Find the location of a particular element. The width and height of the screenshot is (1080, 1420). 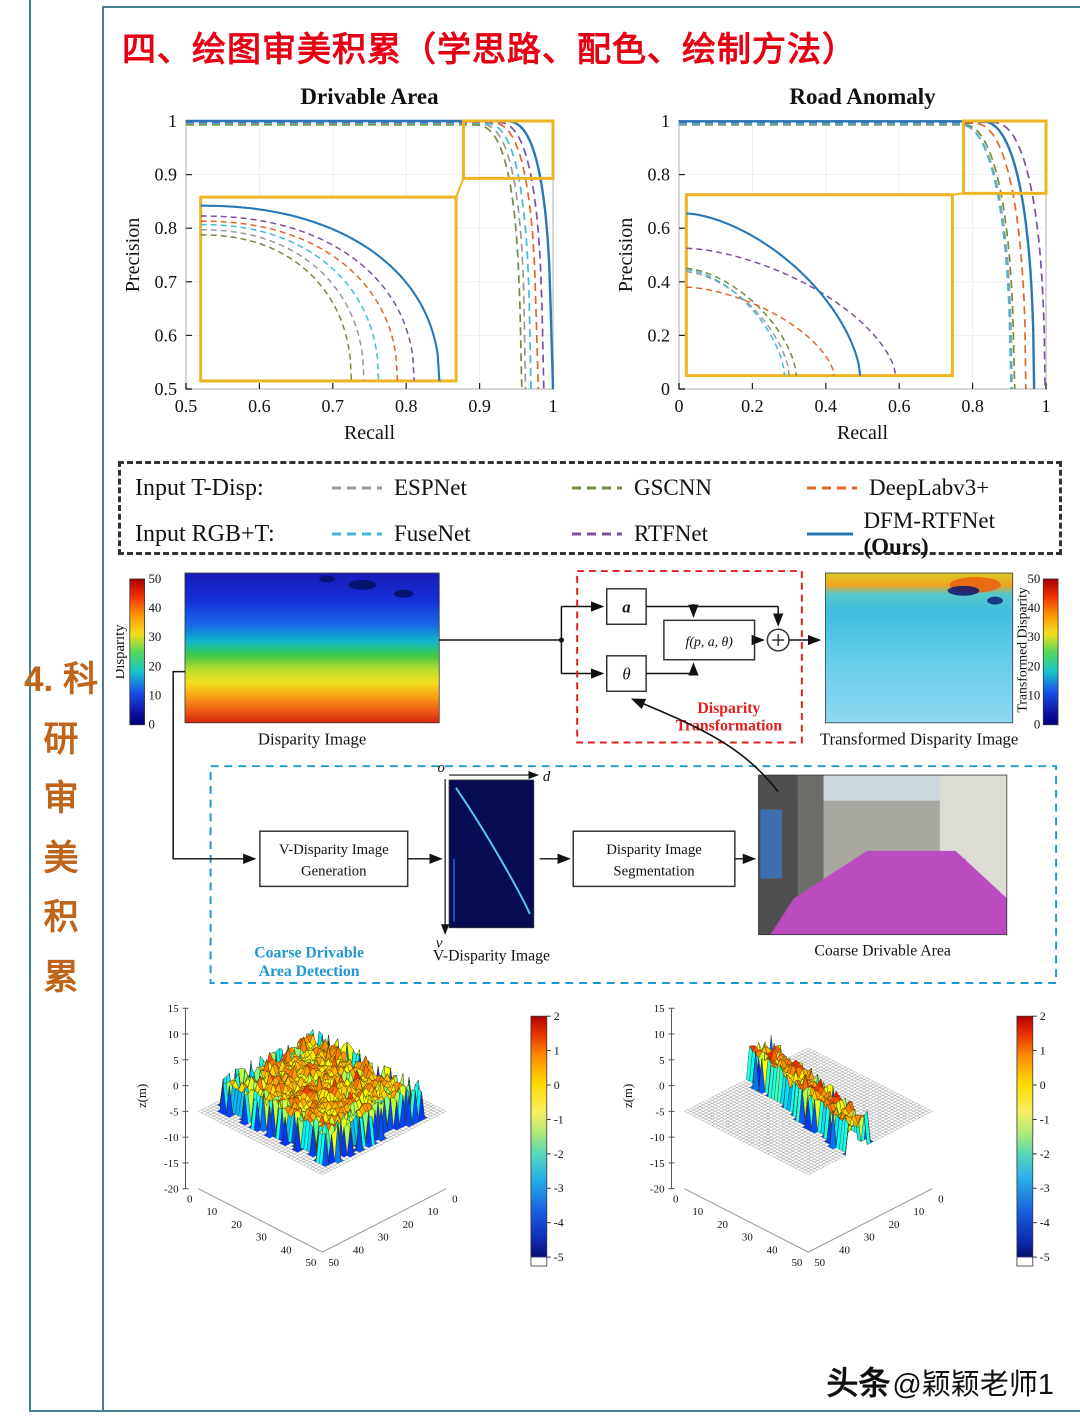

svg-text: Drivable Area is located at coordinates (369, 96).